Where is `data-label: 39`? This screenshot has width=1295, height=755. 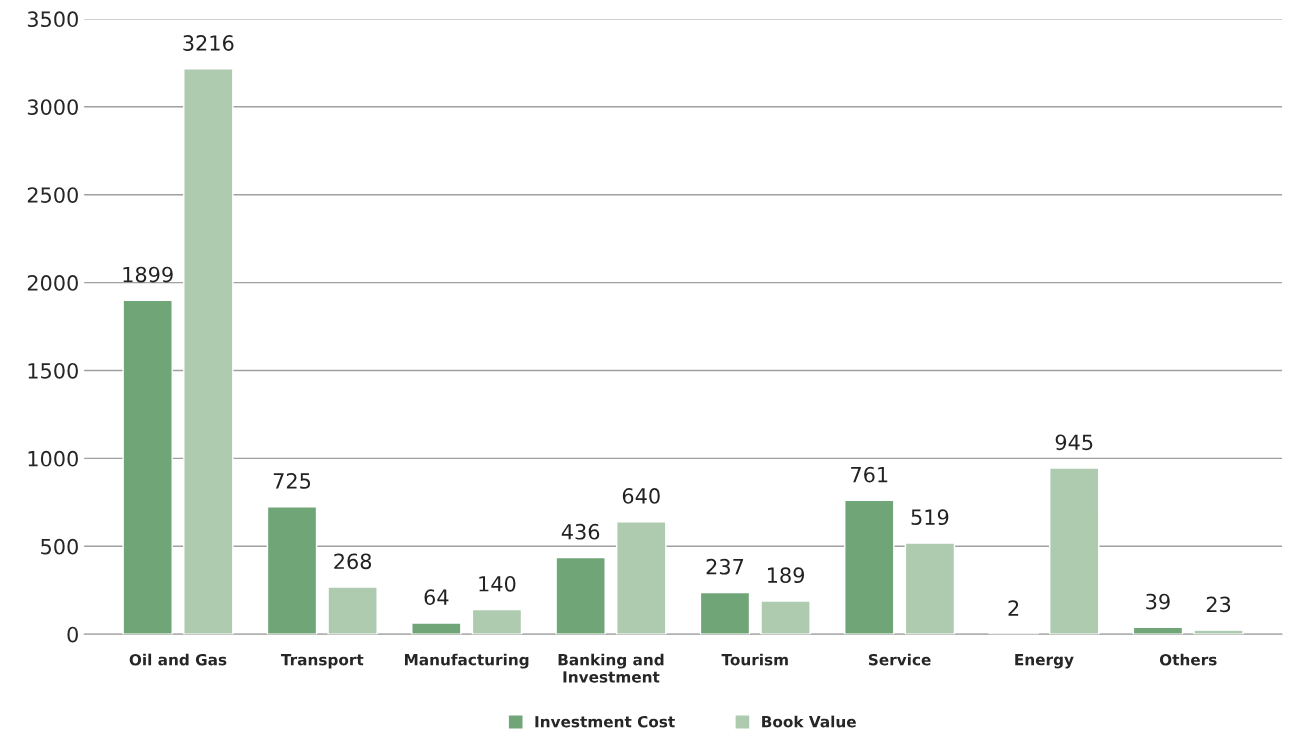 data-label: 39 is located at coordinates (1158, 601).